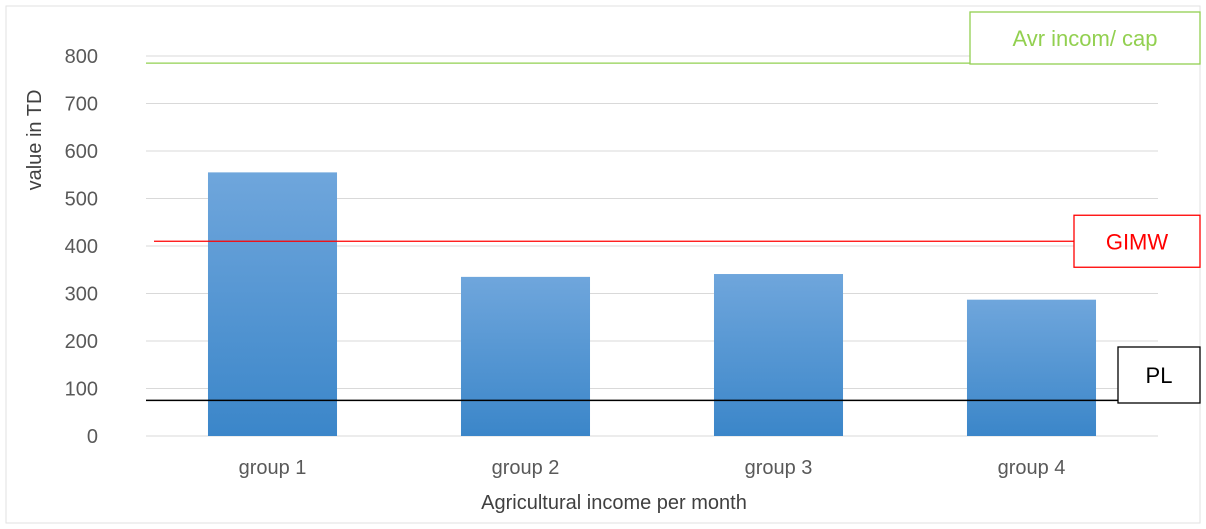 The width and height of the screenshot is (1206, 529). What do you see at coordinates (81, 105) in the screenshot?
I see `y-tick-label: 700` at bounding box center [81, 105].